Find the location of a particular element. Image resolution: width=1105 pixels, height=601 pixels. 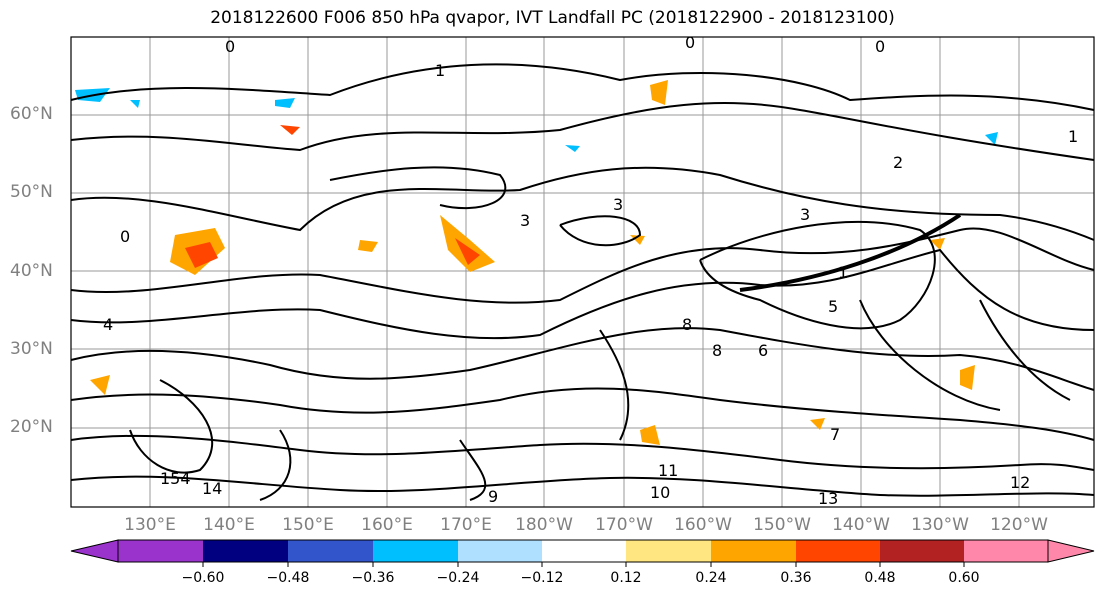

colorbar-tick-label: 0.24 is located at coordinates (711, 578).